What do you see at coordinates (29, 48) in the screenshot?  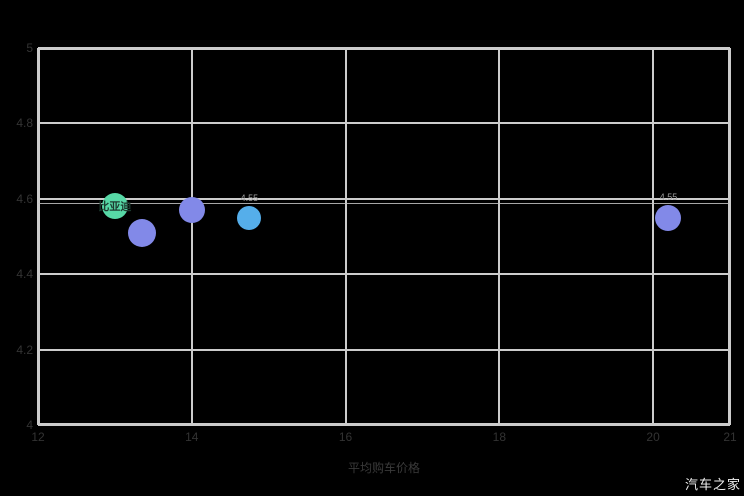 I see `y-tick-label-5: 5` at bounding box center [29, 48].